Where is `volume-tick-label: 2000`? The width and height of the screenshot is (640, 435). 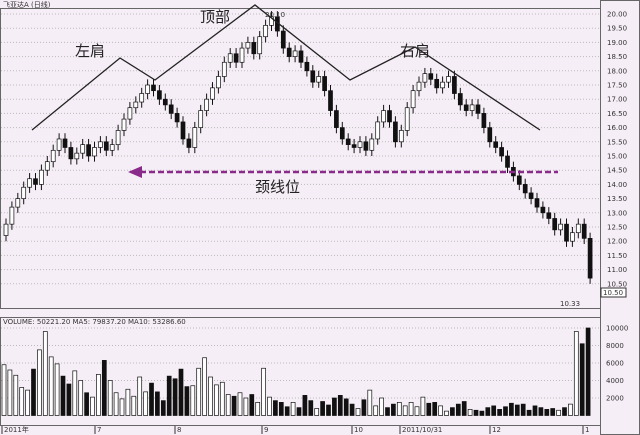 volume-tick-label: 2000 is located at coordinates (615, 399).